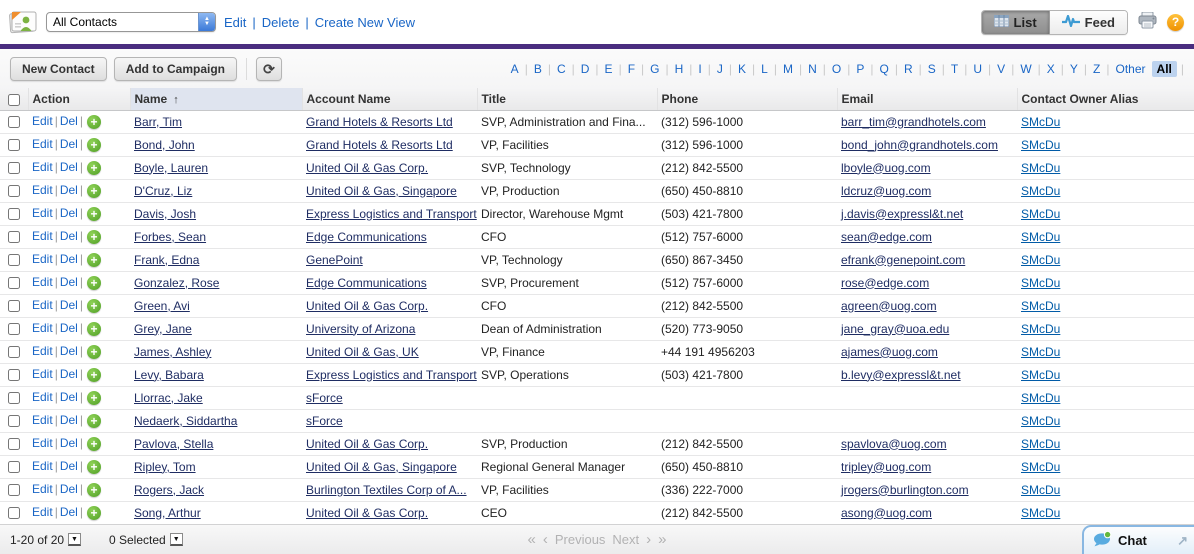  What do you see at coordinates (171, 167) in the screenshot?
I see `contact-name-link: Boyle, Lauren` at bounding box center [171, 167].